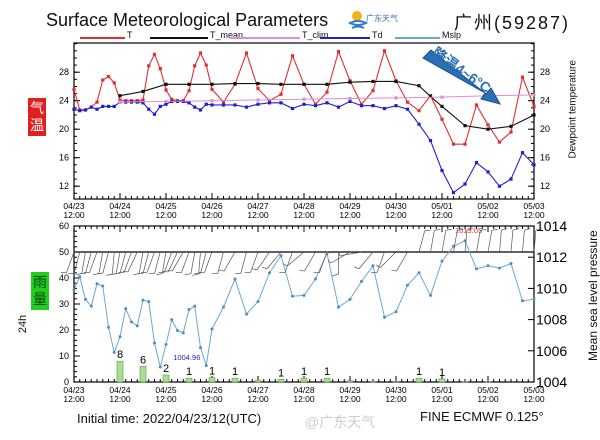  What do you see at coordinates (551, 320) in the screenshot?
I see `mslp-tick-label: 1008` at bounding box center [551, 320].